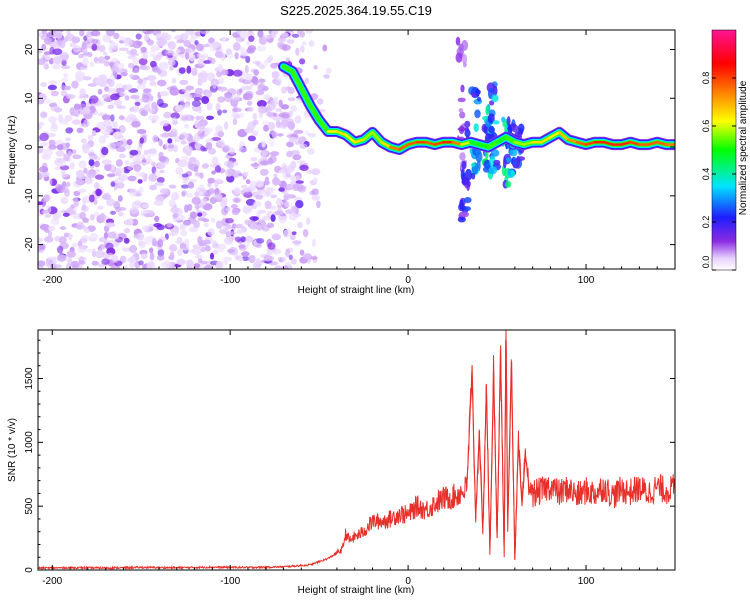 The height and width of the screenshot is (600, 750). What do you see at coordinates (52, 280) in the screenshot?
I see `x-tick-label: -200` at bounding box center [52, 280].